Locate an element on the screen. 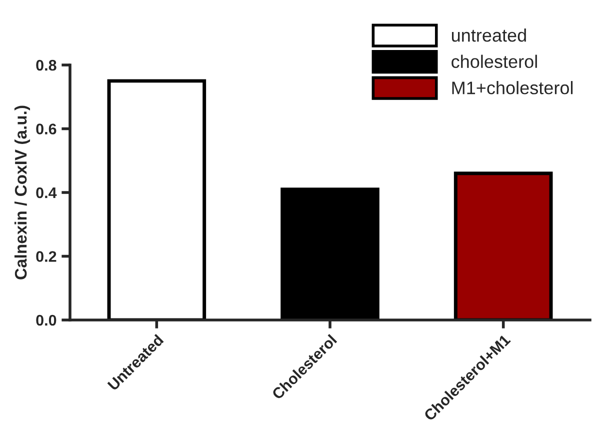 This screenshot has width=598, height=446. y-tick-label: 0.4 is located at coordinates (46, 192).